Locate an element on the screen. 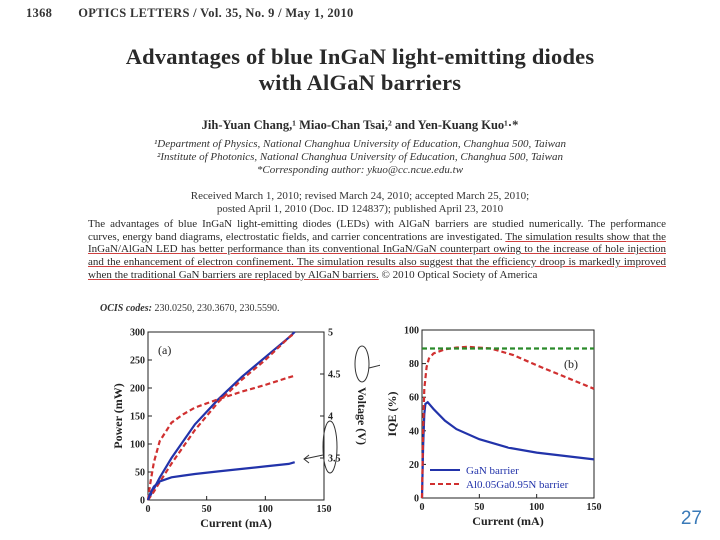 This screenshot has width=720, height=540. figure-b-legend: GaN barrier Al0.05Ga0.95N barrier is located at coordinates (499, 478).